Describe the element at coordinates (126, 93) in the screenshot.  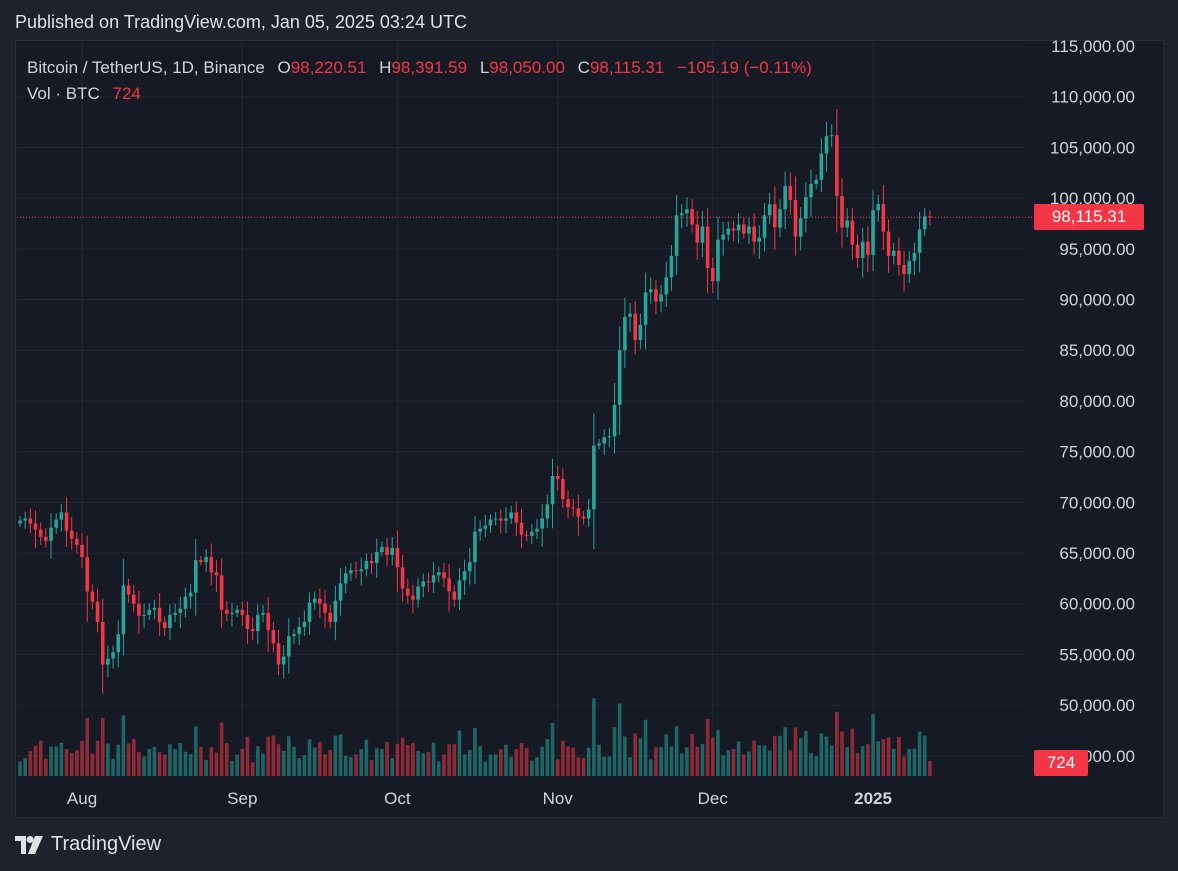
I see `legend-volume-value: 724` at that location.